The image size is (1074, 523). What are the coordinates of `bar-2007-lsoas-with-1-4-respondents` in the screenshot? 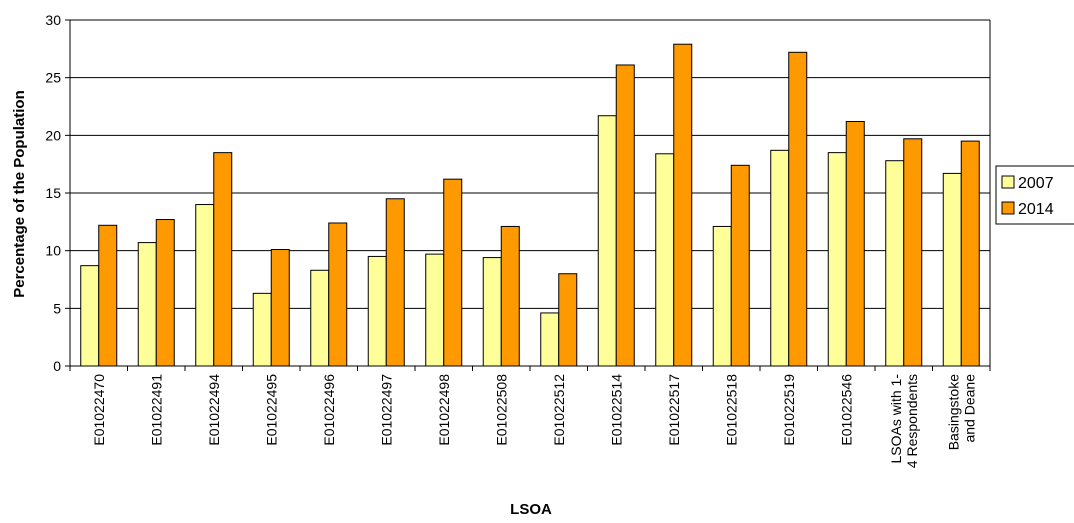 It's located at (895, 263).